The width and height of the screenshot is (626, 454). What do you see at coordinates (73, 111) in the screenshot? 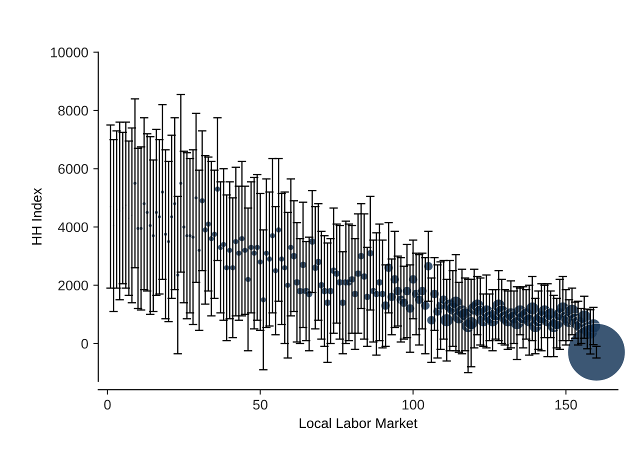
I see `y-tick-label: 8000` at bounding box center [73, 111].